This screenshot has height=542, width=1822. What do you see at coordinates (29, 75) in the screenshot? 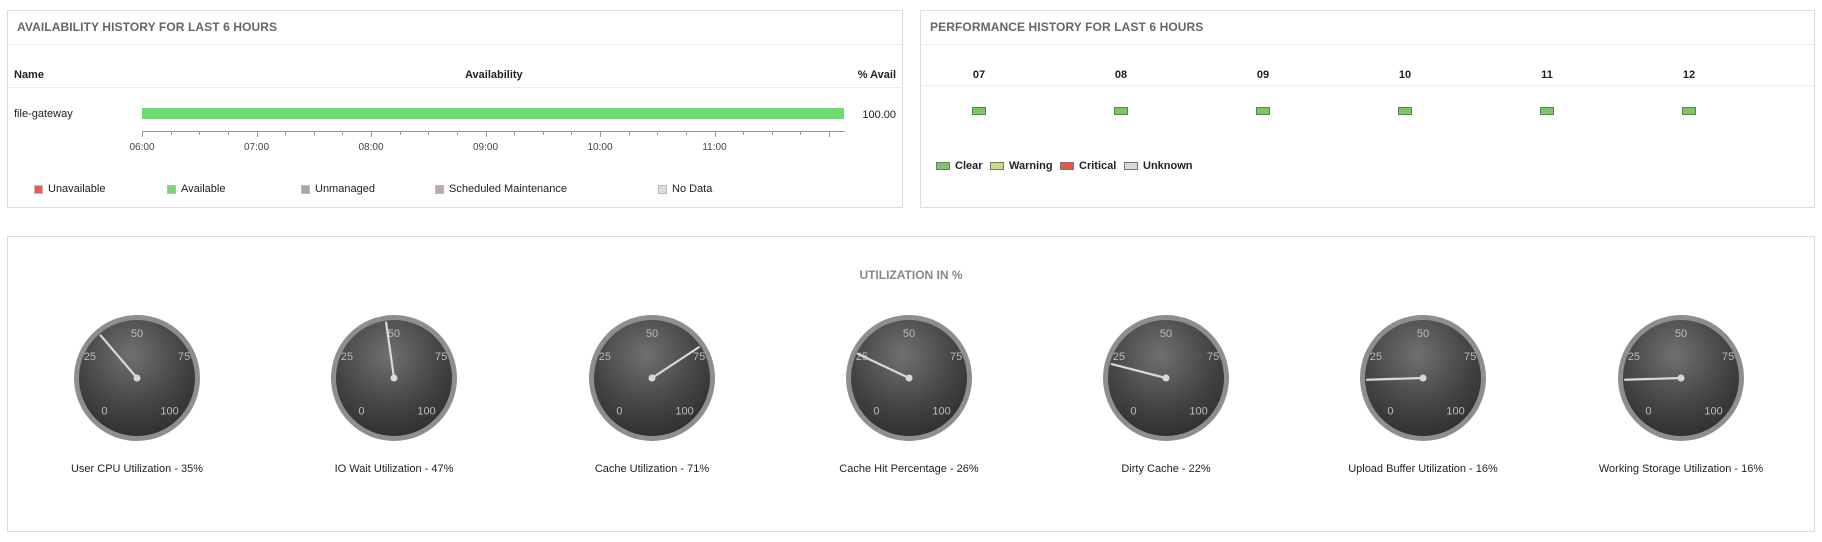
I see `column-header-name: Name` at bounding box center [29, 75].